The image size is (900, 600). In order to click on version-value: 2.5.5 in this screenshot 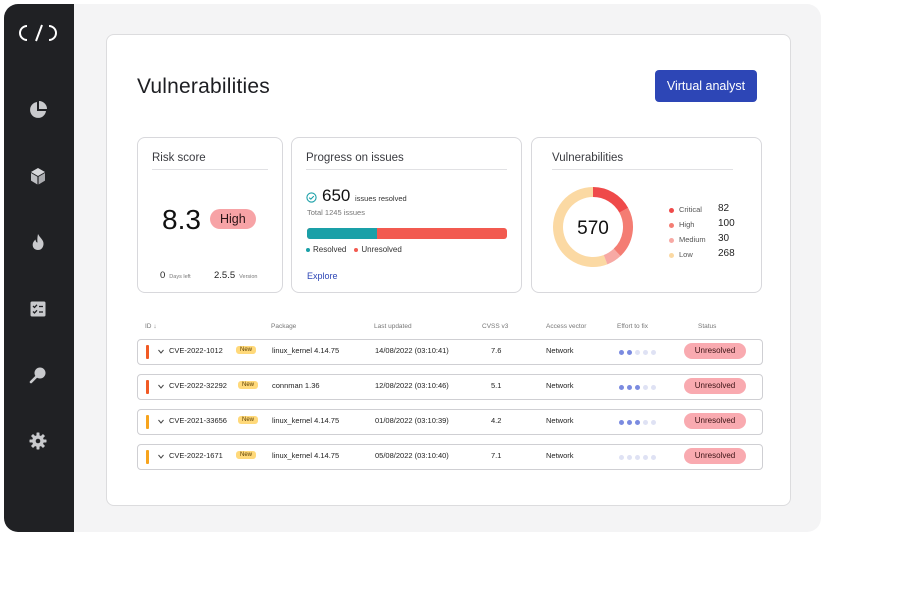, I will do `click(225, 275)`.